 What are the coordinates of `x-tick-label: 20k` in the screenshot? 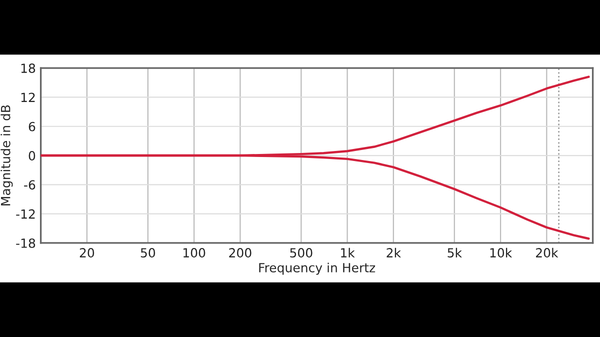 It's located at (547, 253).